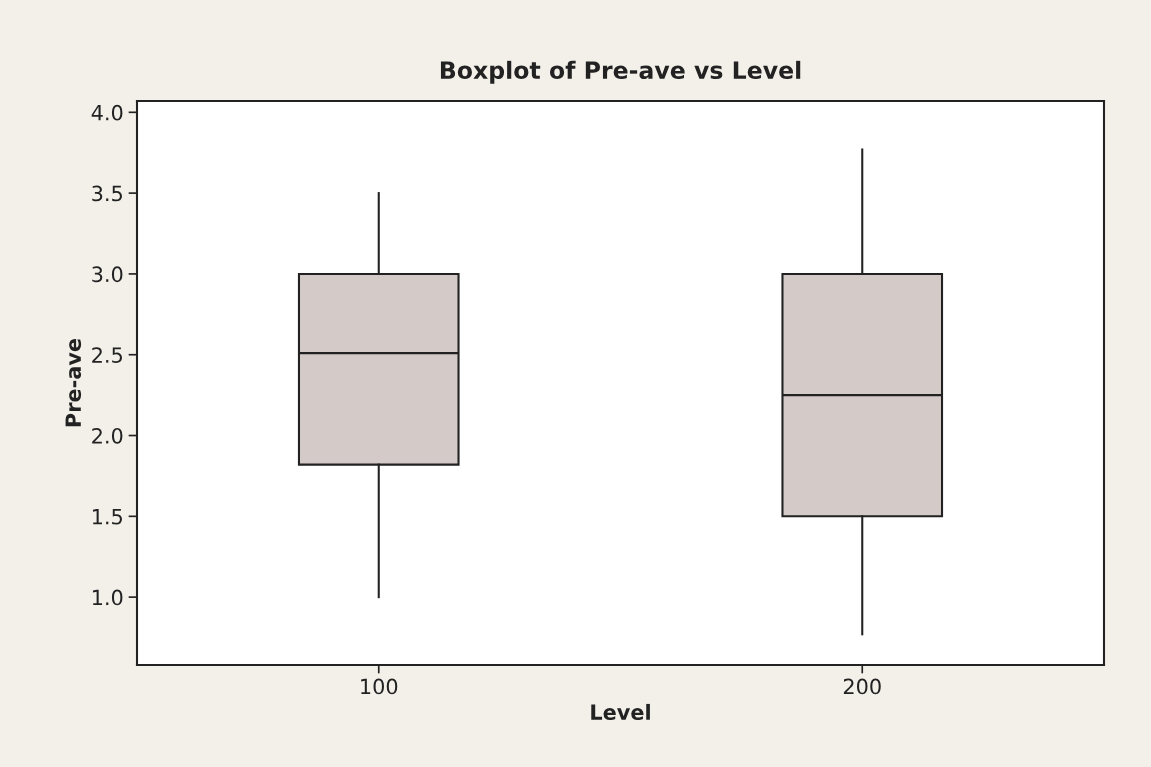  Describe the element at coordinates (107, 435) in the screenshot. I see `y-tick-label: 2.0` at that location.